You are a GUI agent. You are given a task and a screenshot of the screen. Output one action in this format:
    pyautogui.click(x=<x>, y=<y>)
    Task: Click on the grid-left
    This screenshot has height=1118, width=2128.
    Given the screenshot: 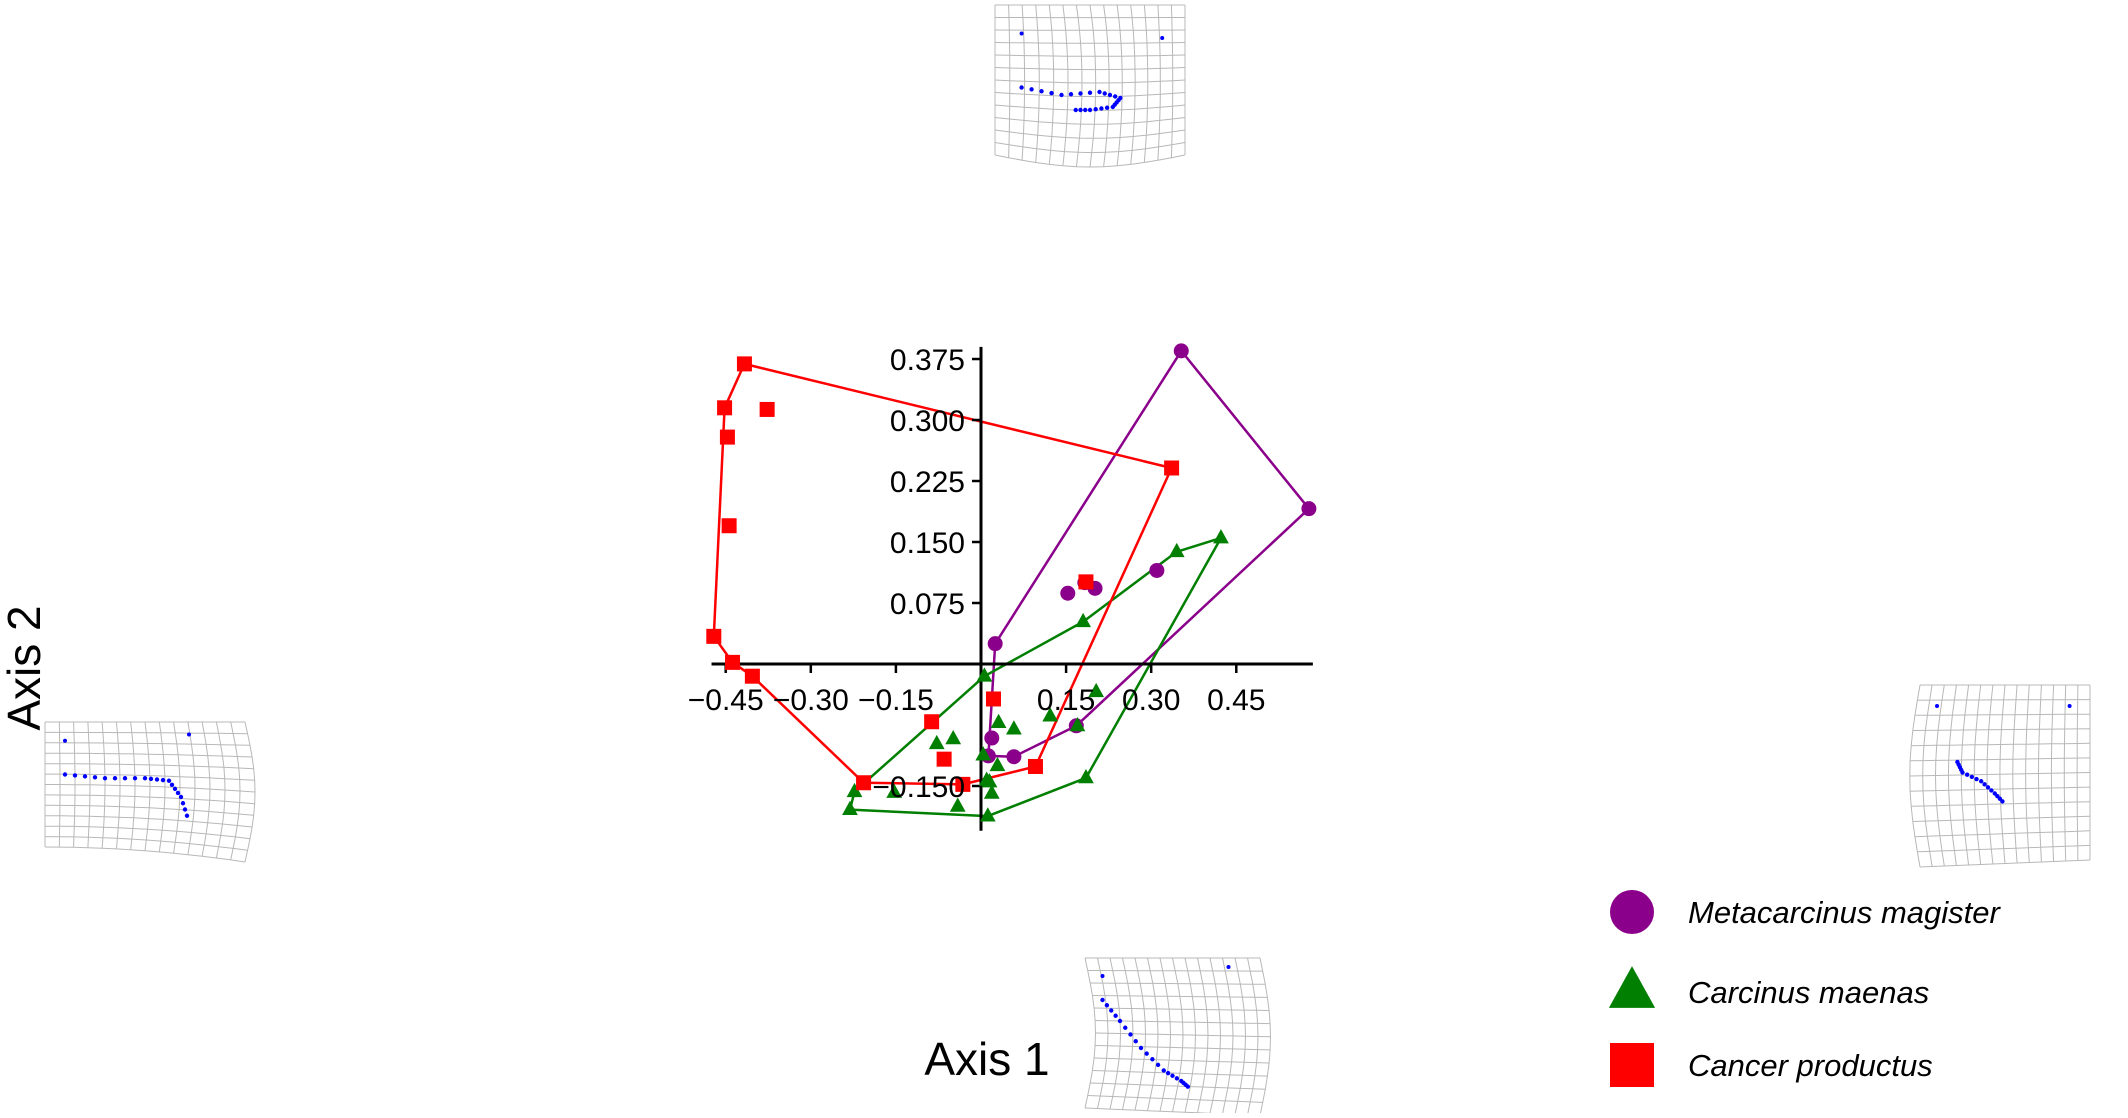 What is the action you would take?
    pyautogui.click(x=150, y=792)
    